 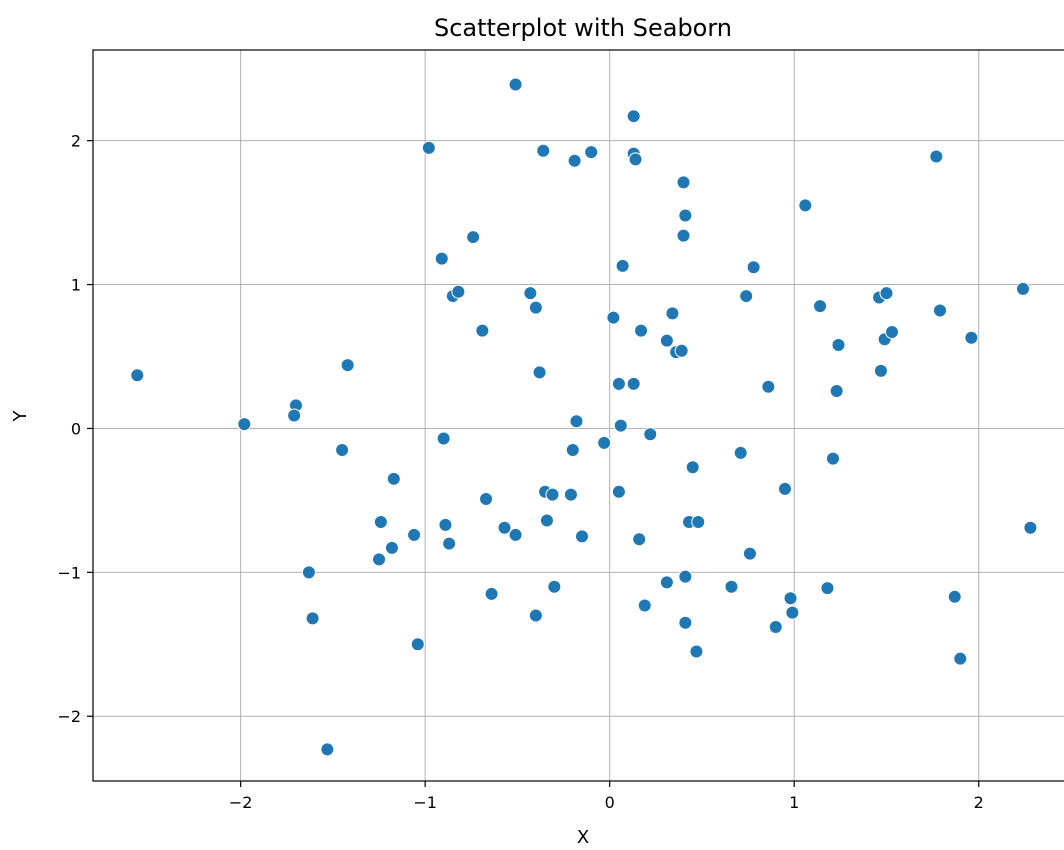 I want to click on x-tick-label: 2, so click(x=979, y=802).